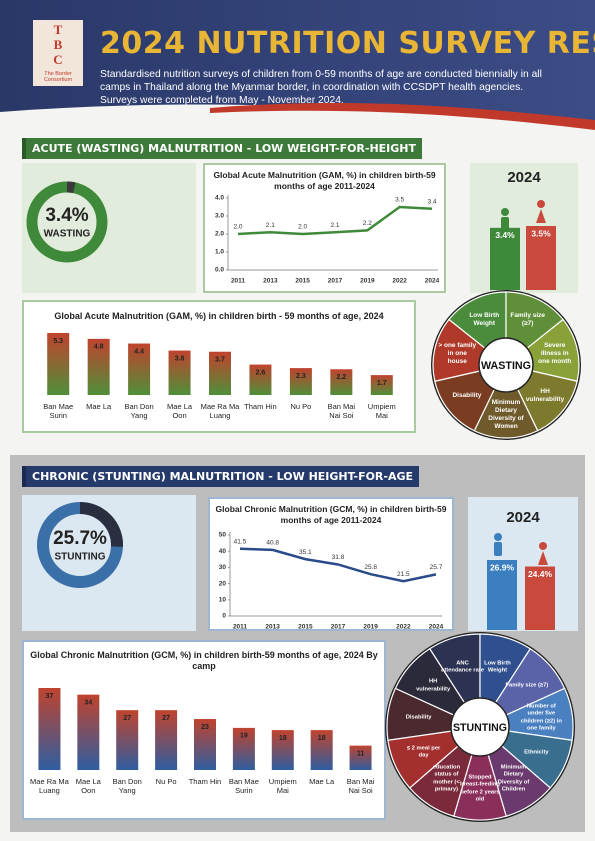 The image size is (595, 841). I want to click on icons, so click(521, 382).